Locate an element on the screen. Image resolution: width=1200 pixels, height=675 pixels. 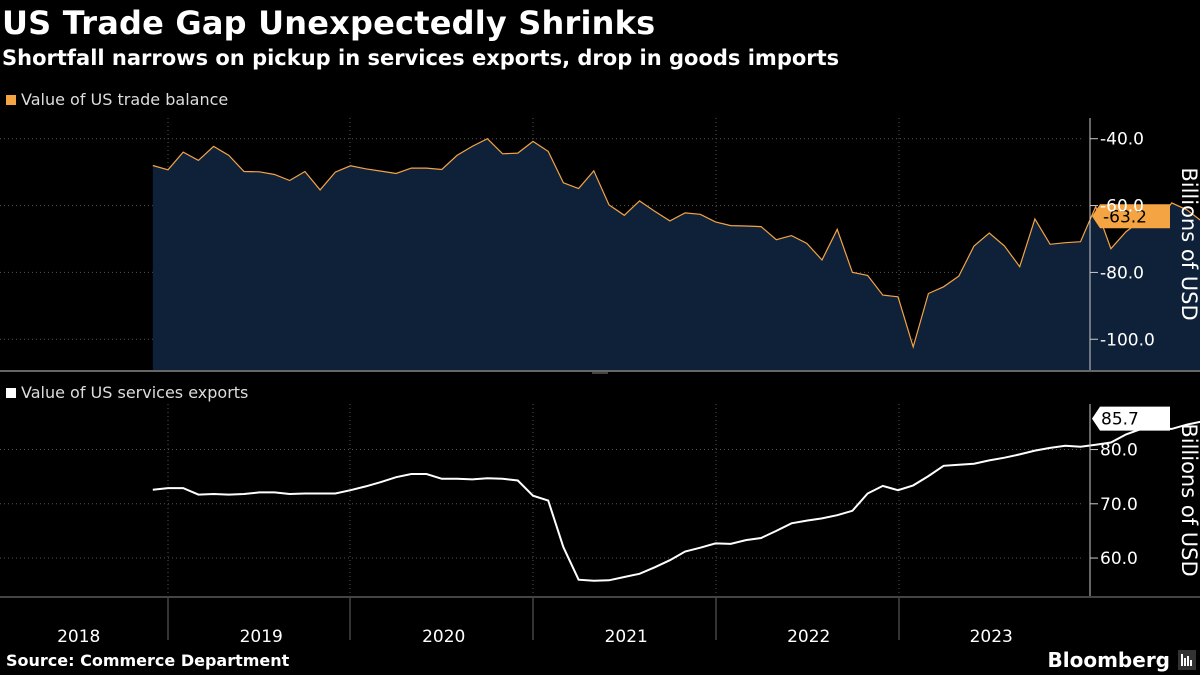
source-note: Source: Commerce Department is located at coordinates (148, 660).